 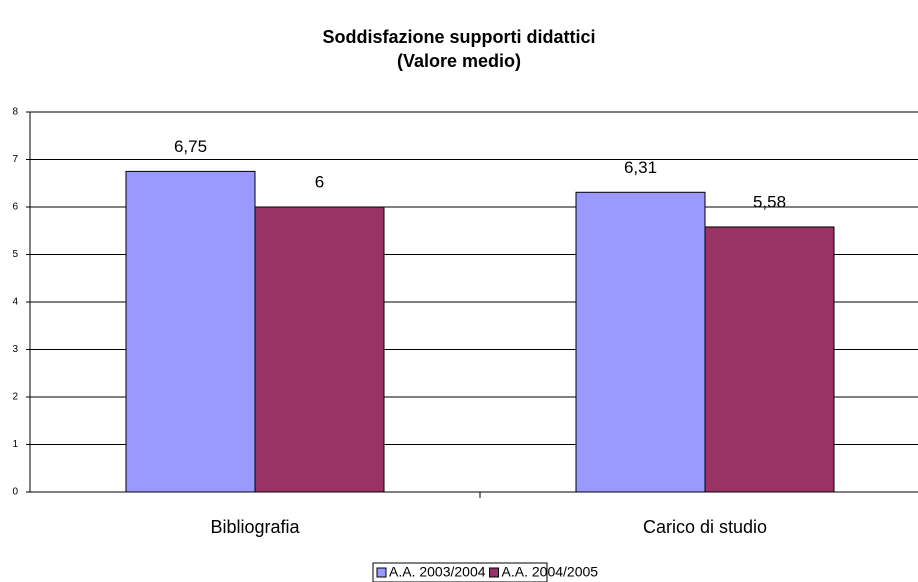 What do you see at coordinates (15, 112) in the screenshot?
I see `y-tick-label: 8` at bounding box center [15, 112].